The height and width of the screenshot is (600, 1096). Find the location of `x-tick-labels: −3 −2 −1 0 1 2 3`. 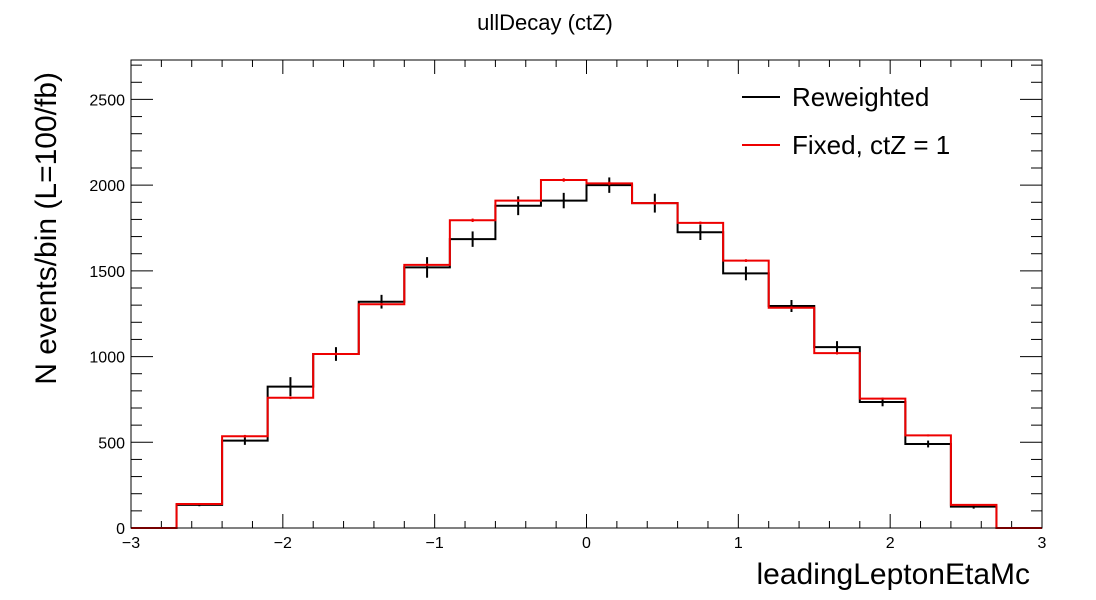

x-tick-labels: −3 −2 −1 0 1 2 3 is located at coordinates (584, 543).